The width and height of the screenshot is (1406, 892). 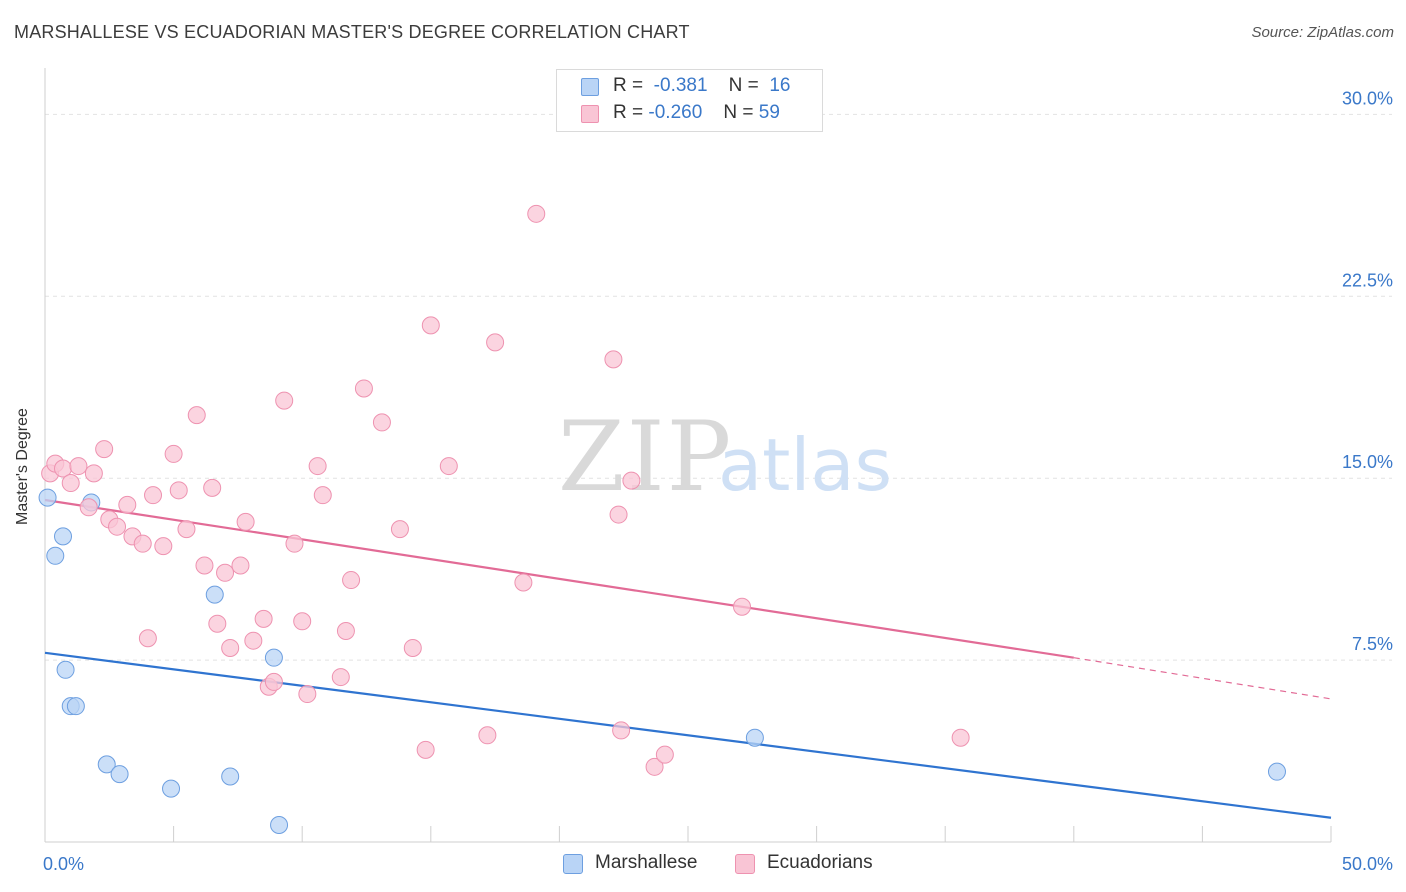 What do you see at coordinates (1367, 864) in the screenshot?
I see `x-tick-label-max: 50.0%` at bounding box center [1367, 864].